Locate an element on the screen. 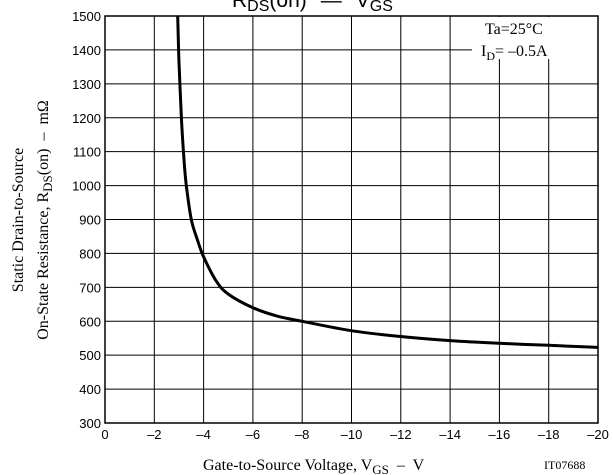 The height and width of the screenshot is (475, 613). y-tick-label: 1100 is located at coordinates (87, 152).